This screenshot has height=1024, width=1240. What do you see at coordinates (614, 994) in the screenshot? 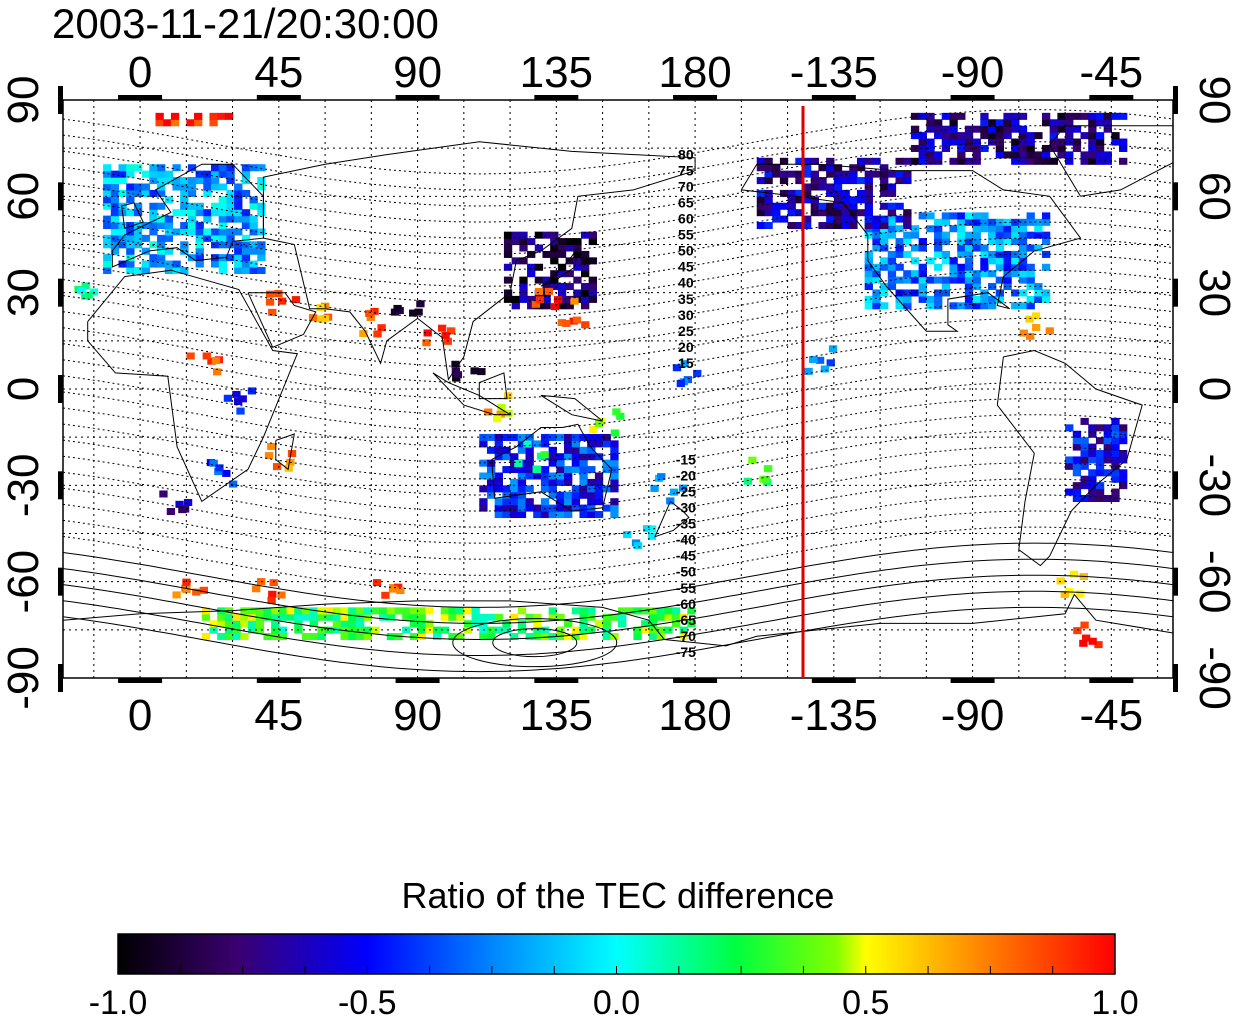
I see `colorbar-tick-labels: -1.0 -0.5 0.0 0.5 1.0` at bounding box center [614, 994].